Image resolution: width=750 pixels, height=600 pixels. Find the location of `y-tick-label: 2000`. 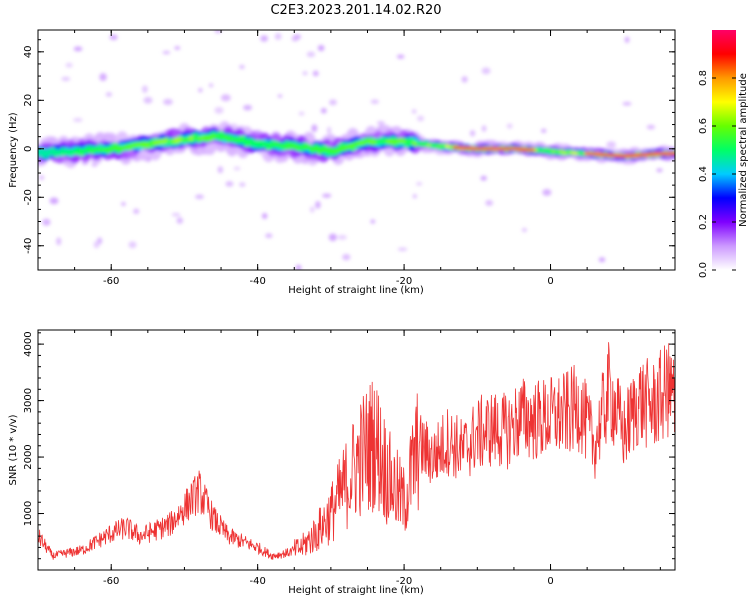

y-tick-label: 2000 is located at coordinates (28, 456).